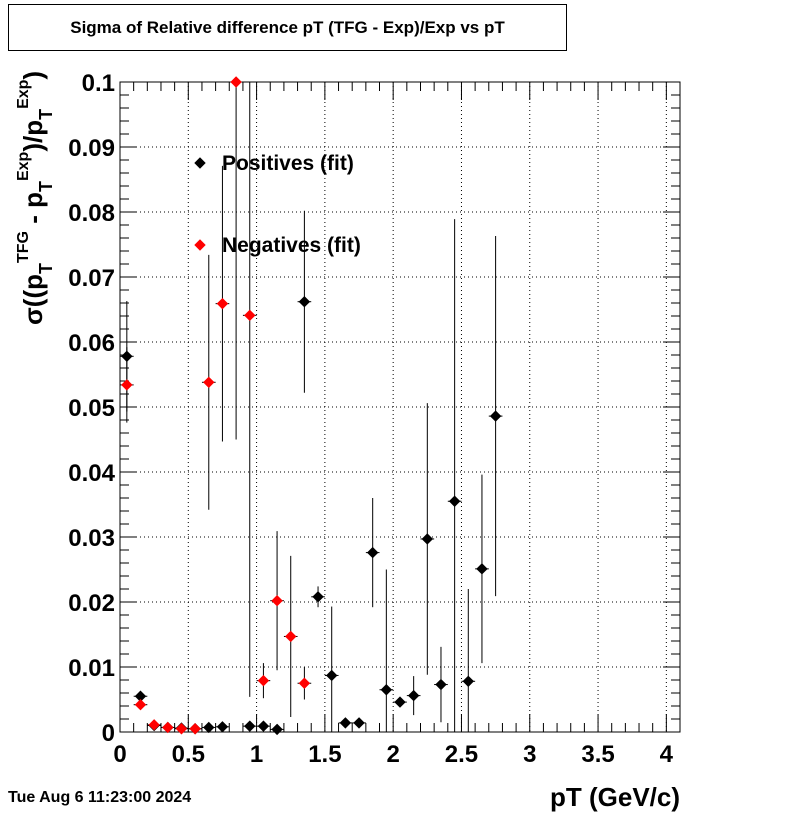 This screenshot has width=800, height=814. Describe the element at coordinates (291, 245) in the screenshot. I see `legend-label: Negatives (fit)` at that location.